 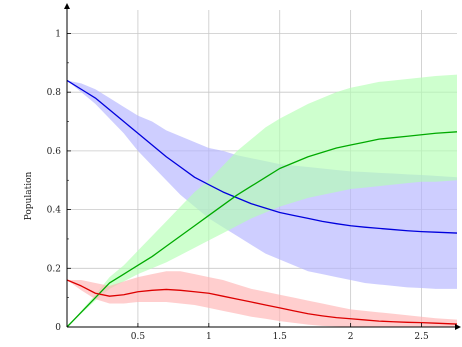 I want to click on x-tick-label: 1, so click(x=209, y=337).